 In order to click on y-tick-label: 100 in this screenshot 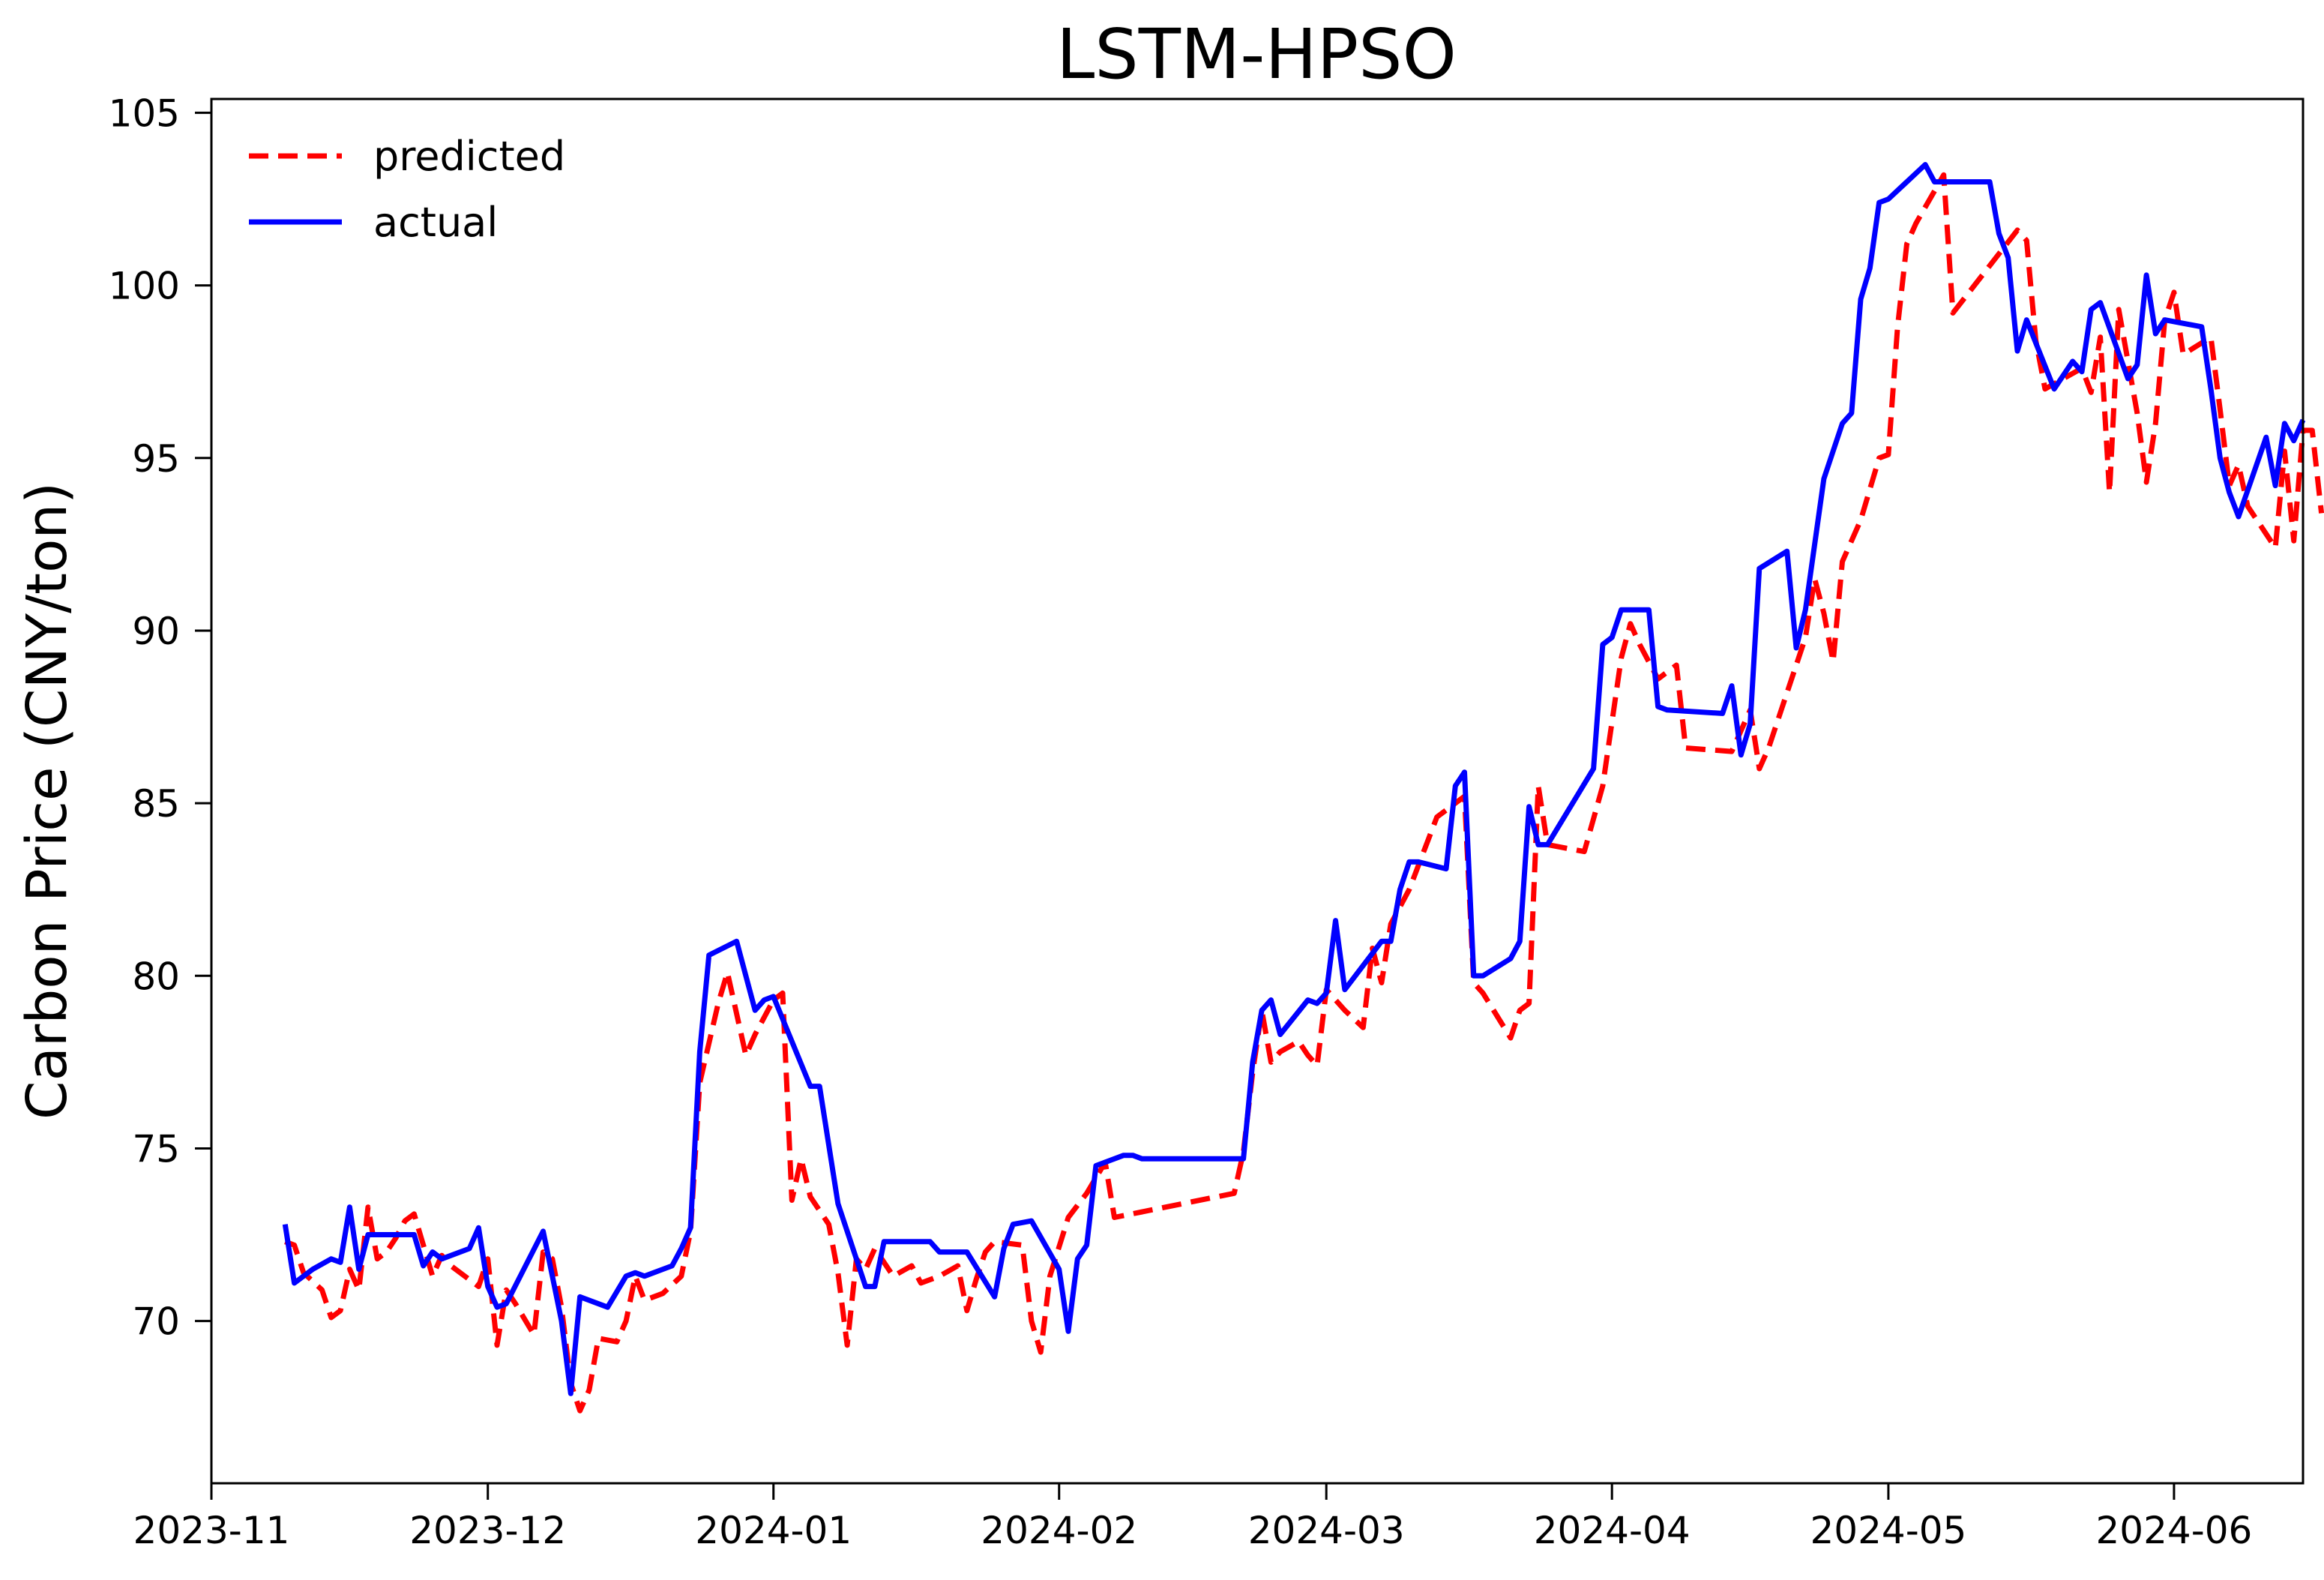, I will do `click(144, 286)`.